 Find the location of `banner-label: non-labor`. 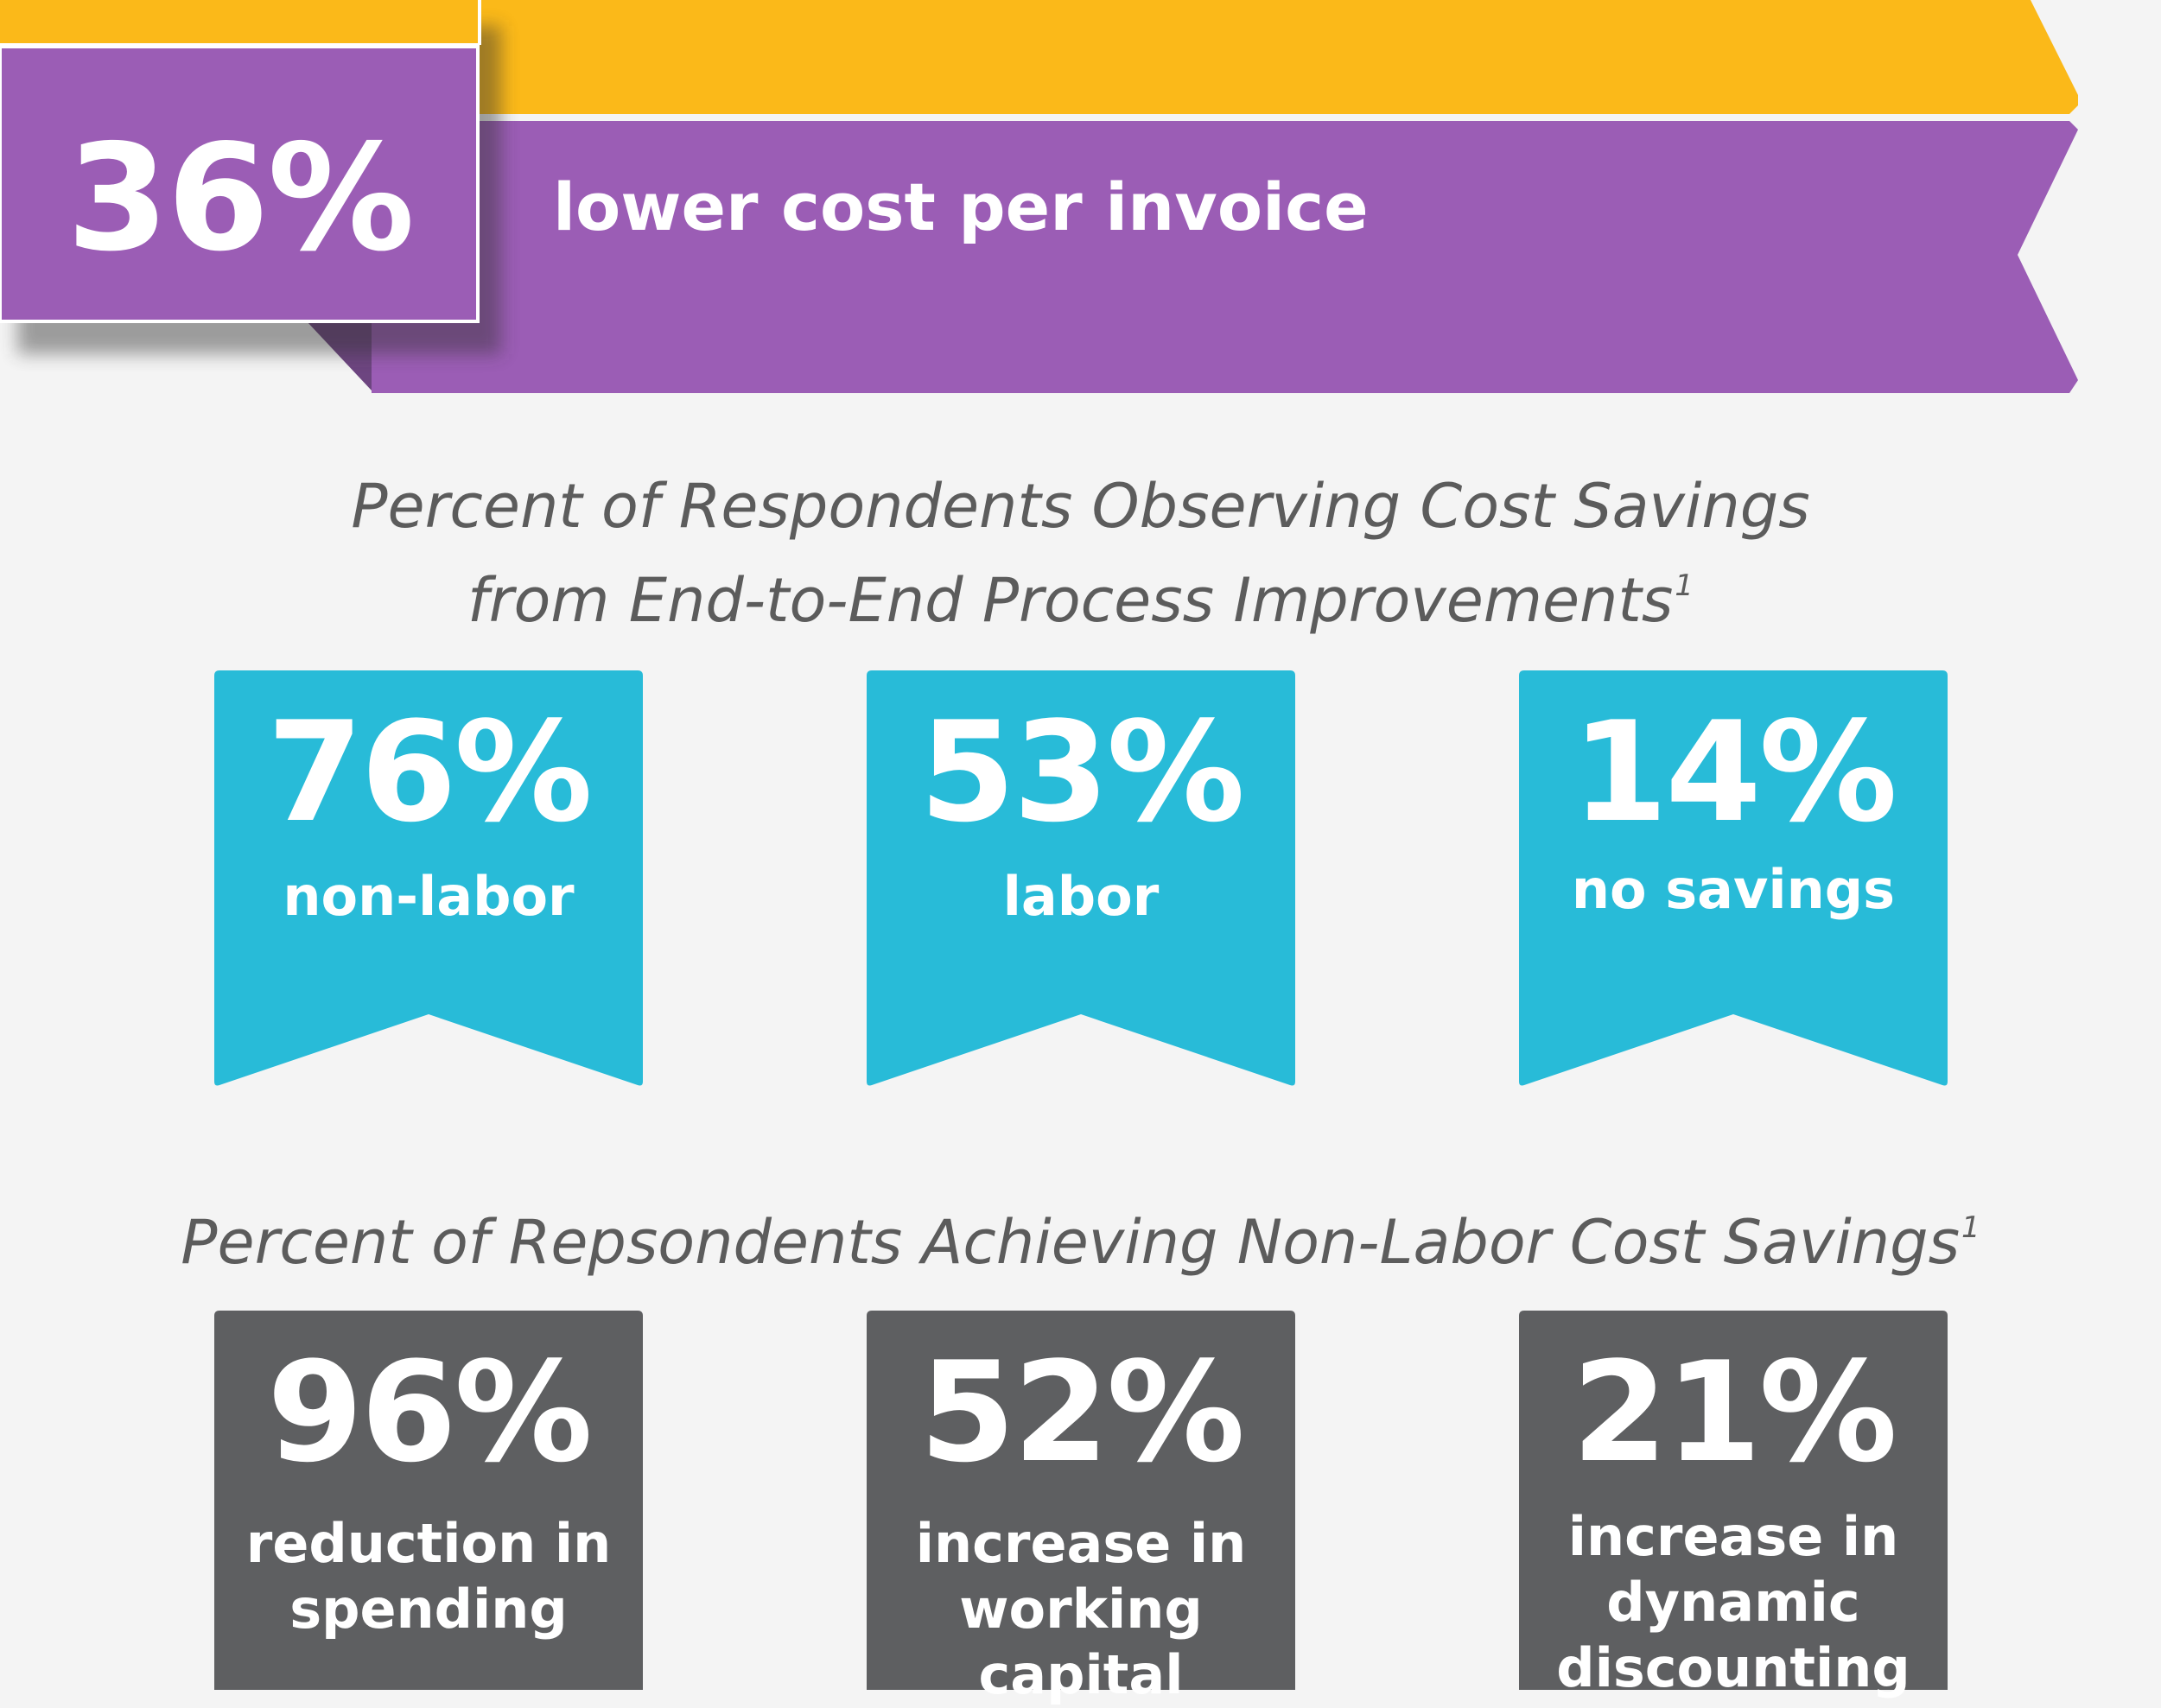

banner-label: non-labor is located at coordinates (429, 896).